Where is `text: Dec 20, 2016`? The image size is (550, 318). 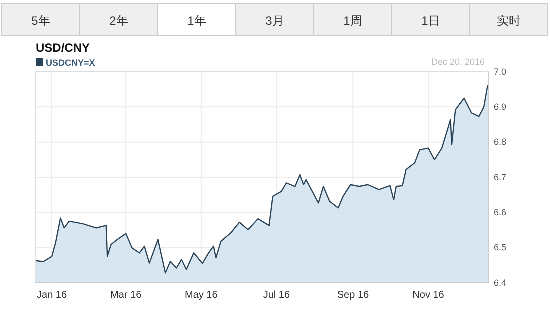 text: Dec 20, 2016 is located at coordinates (458, 62).